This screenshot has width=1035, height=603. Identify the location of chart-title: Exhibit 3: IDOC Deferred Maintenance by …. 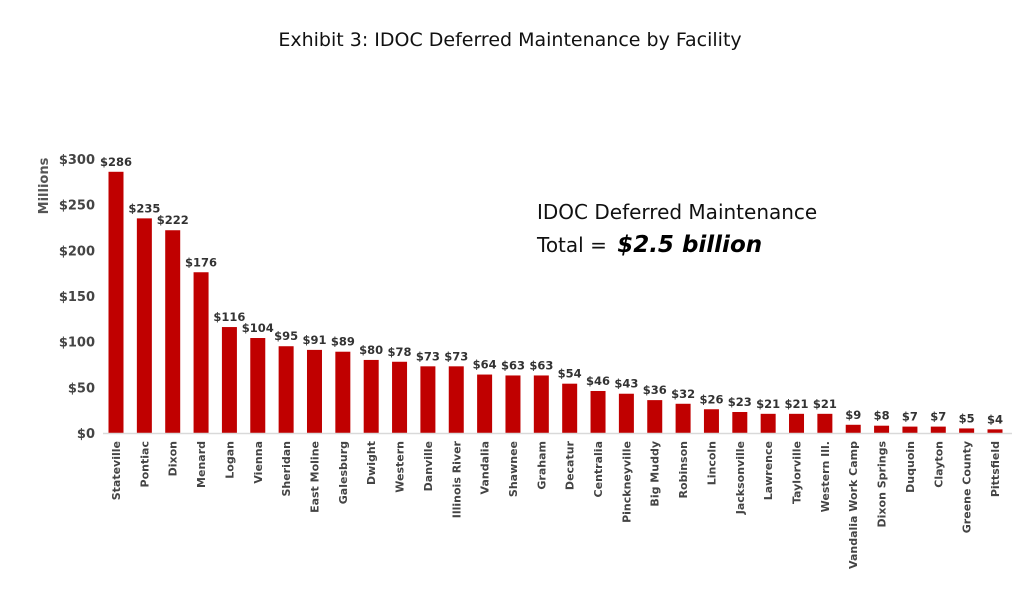
(509, 40).